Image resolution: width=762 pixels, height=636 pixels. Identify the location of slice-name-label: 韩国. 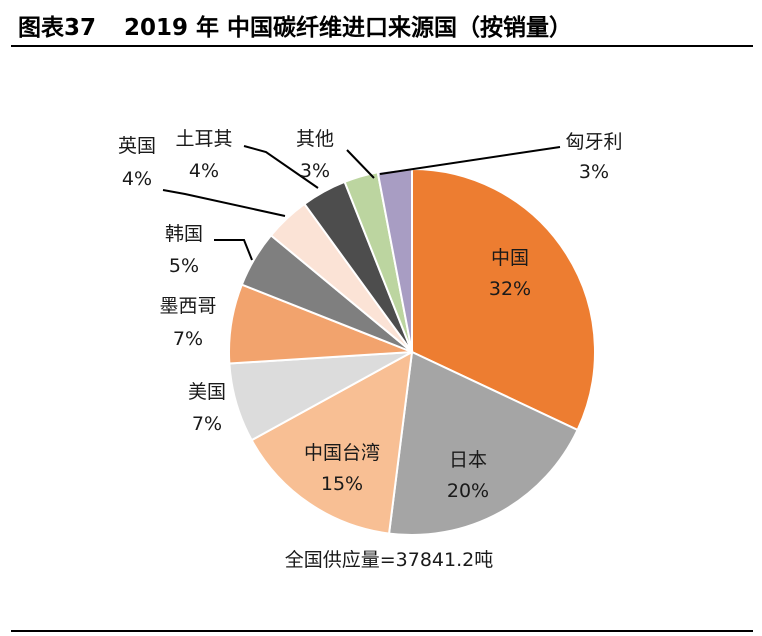
(184, 234).